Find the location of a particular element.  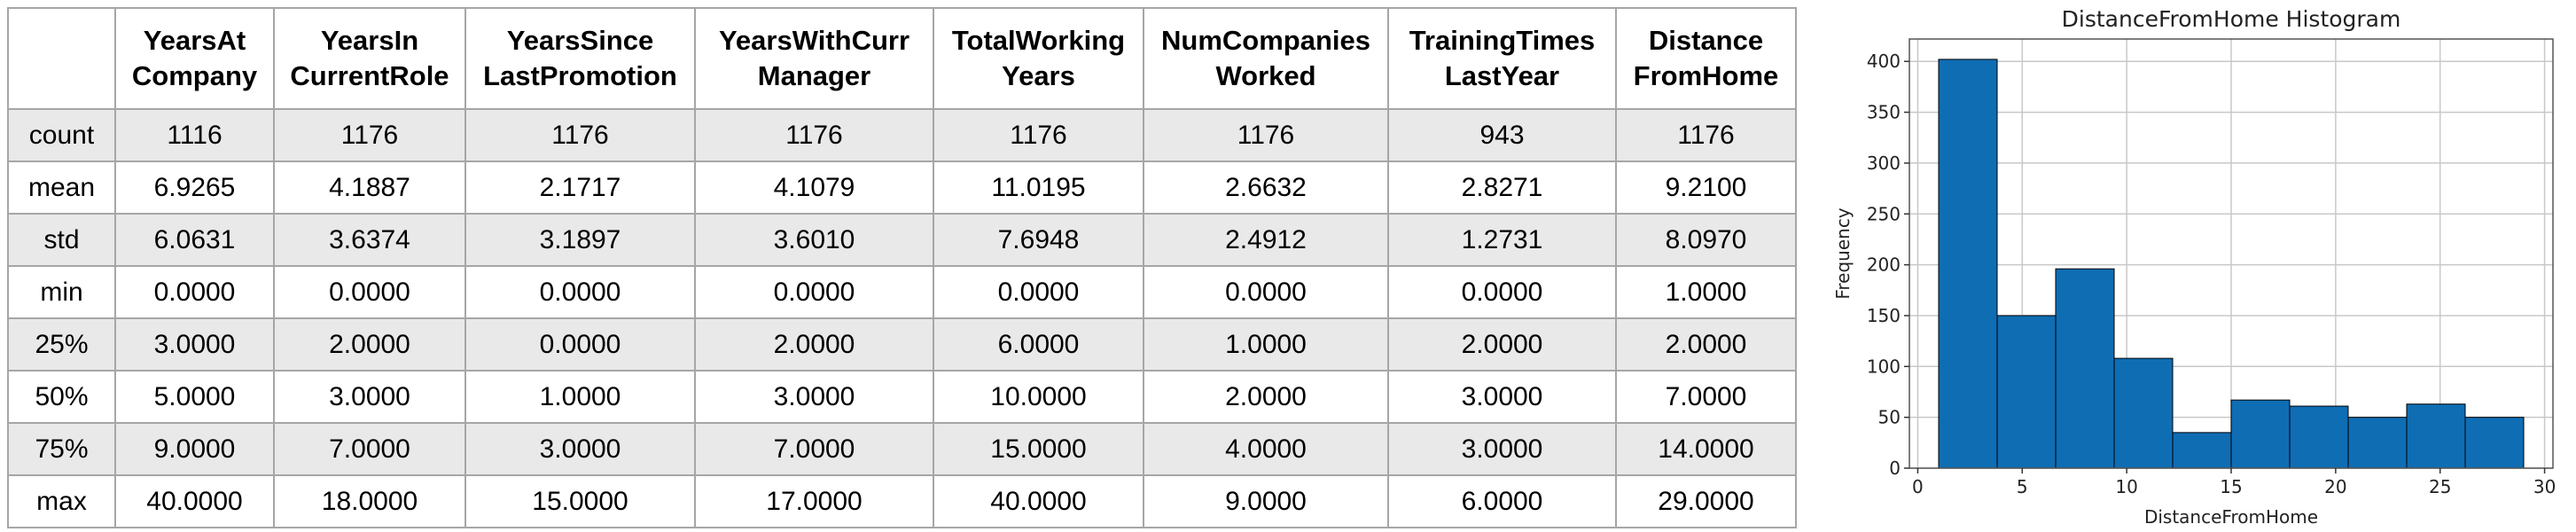

table-cell: 4.1887 is located at coordinates (369, 188).